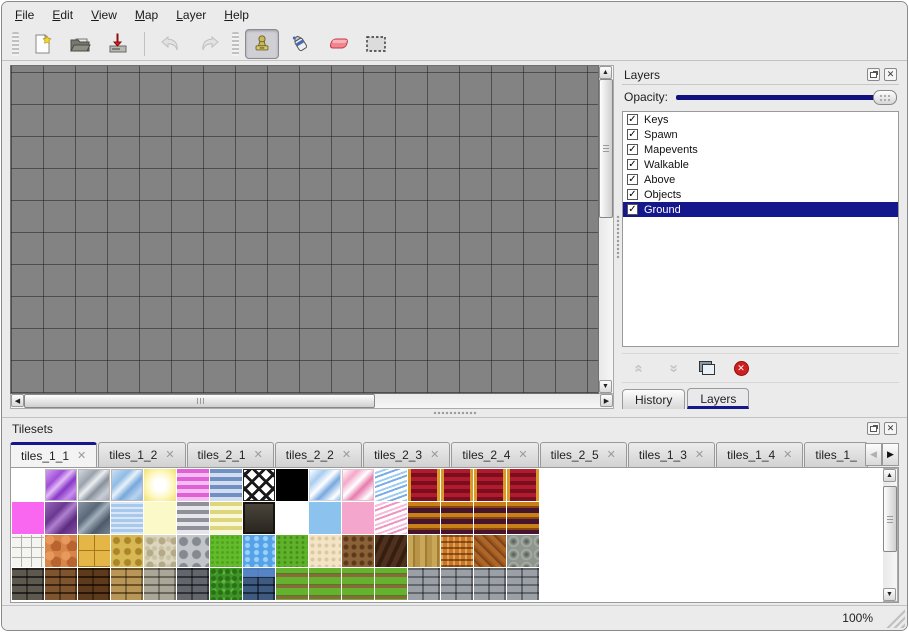  What do you see at coordinates (707, 368) in the screenshot?
I see `duplicate-layer-button` at bounding box center [707, 368].